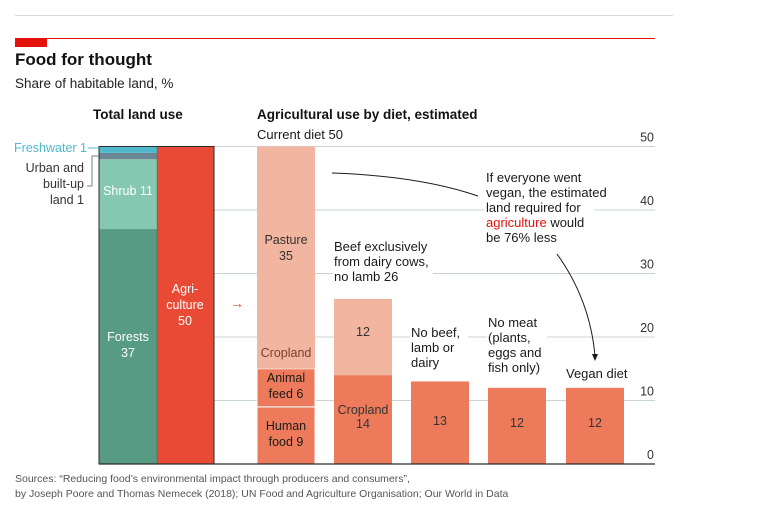  What do you see at coordinates (576, 305) in the screenshot?
I see `annotation-arrow-curve` at bounding box center [576, 305].